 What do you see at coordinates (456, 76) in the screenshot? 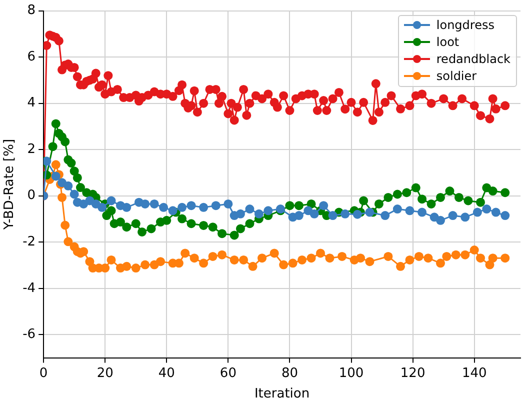
I see `legend-label: soldier` at bounding box center [456, 76].